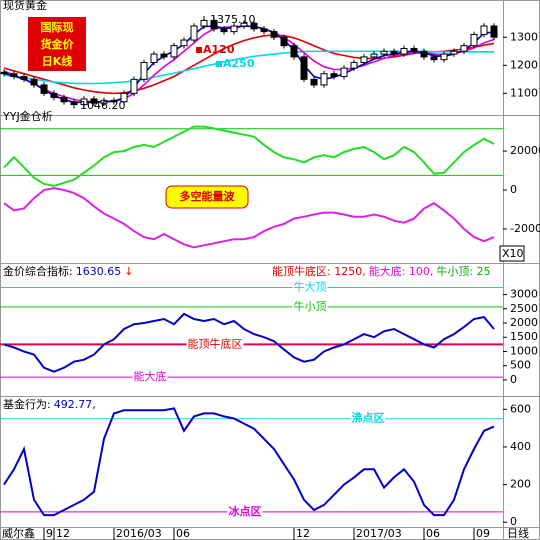  Describe the element at coordinates (57, 27) in the screenshot. I see `badge-text: 国际现` at that location.